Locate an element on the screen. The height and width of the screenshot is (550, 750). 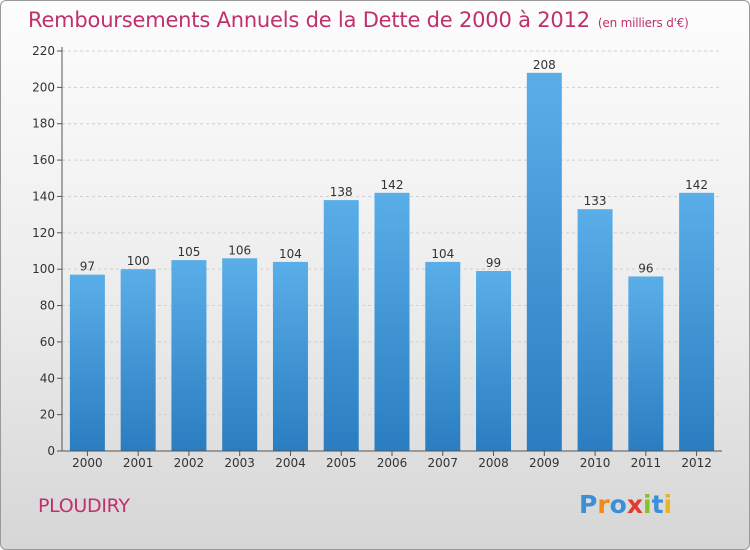
x-tick-label-2008: 2008 is located at coordinates (493, 463).